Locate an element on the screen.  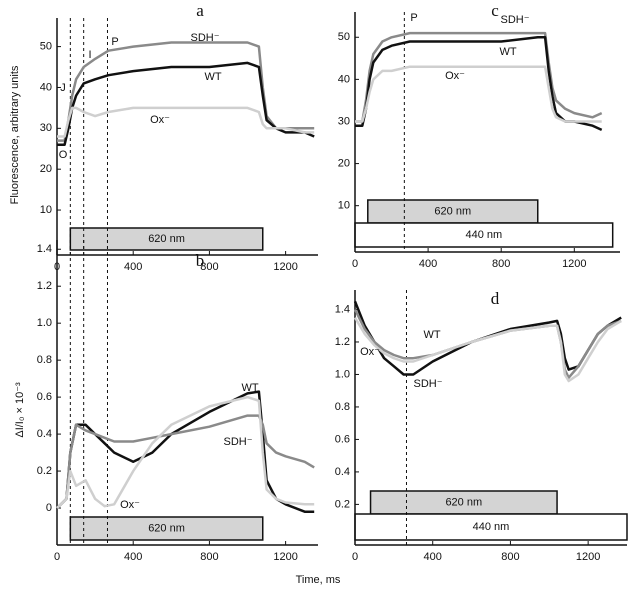
x-axis-label: Time, ms is located at coordinates (318, 580).